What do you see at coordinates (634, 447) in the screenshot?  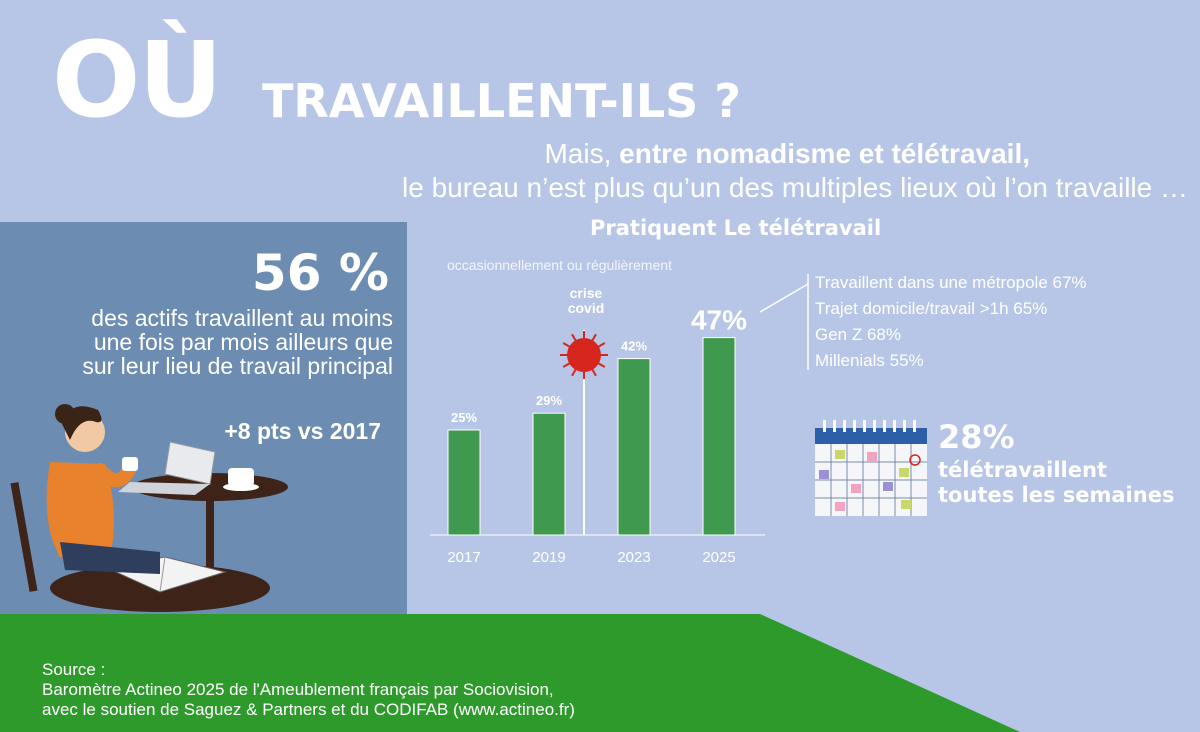 I see `bar-2023` at bounding box center [634, 447].